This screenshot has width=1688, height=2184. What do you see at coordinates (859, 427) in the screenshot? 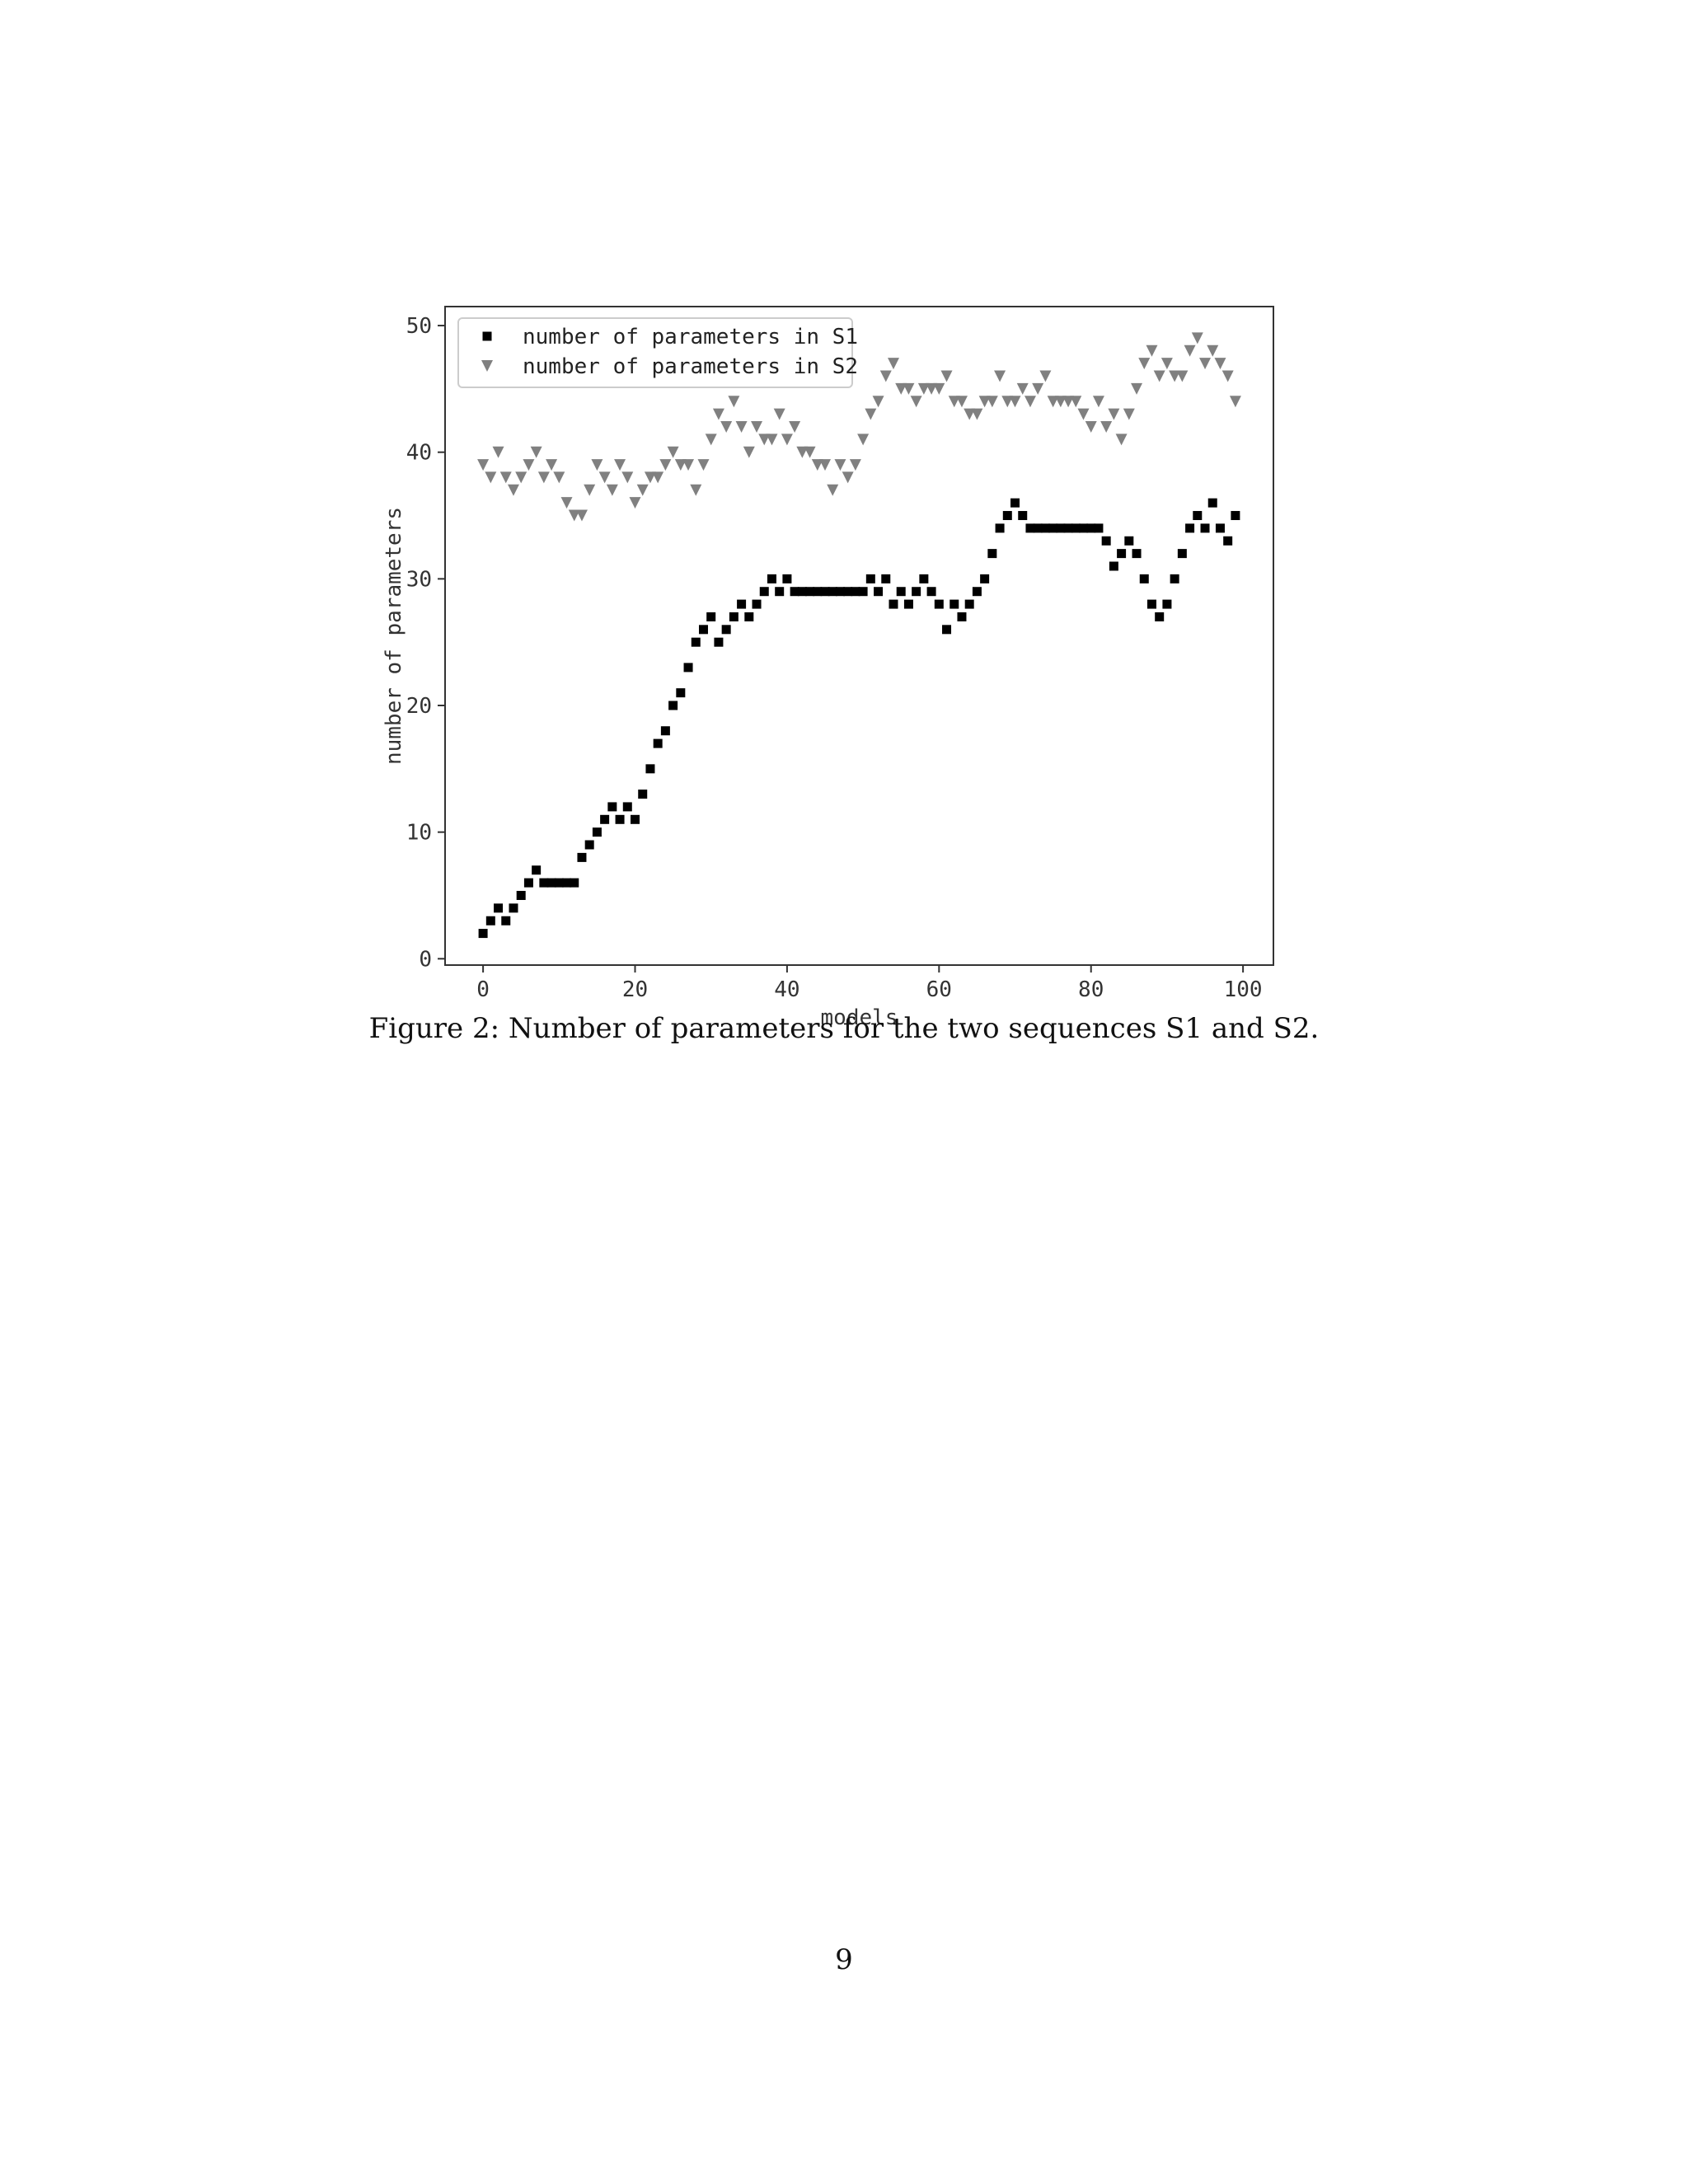
I see `series-s2` at bounding box center [859, 427].